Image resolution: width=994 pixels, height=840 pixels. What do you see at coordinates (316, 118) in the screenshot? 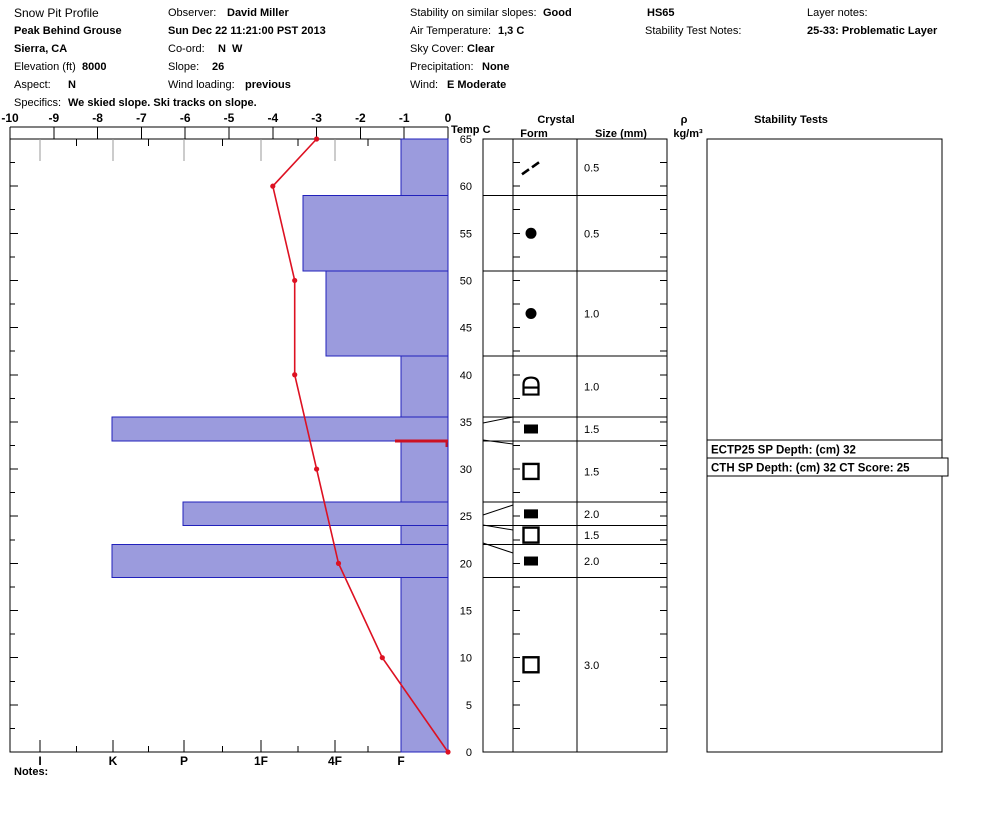
I see `svg-text: -3` at bounding box center [316, 118].